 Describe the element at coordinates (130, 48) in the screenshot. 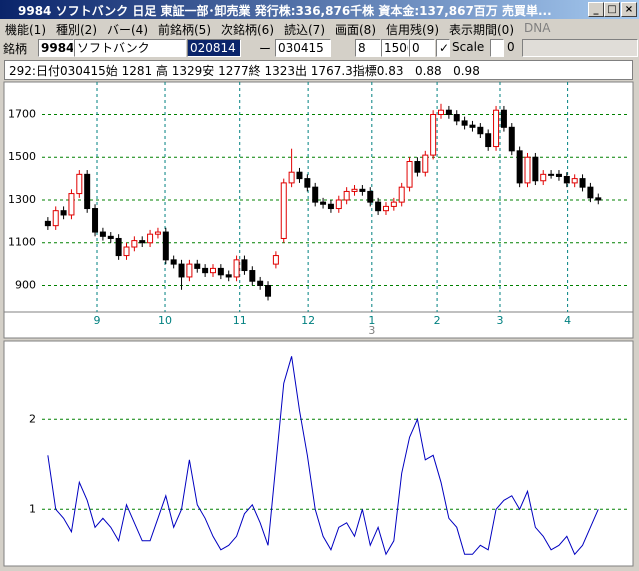

I see `name-field: ソフトバンク` at that location.